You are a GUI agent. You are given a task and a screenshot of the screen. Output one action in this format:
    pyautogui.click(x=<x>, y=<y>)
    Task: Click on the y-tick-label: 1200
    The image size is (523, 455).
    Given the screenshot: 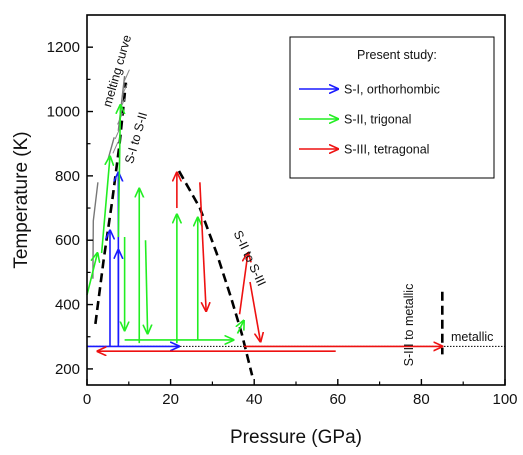 What is the action you would take?
    pyautogui.click(x=63, y=47)
    